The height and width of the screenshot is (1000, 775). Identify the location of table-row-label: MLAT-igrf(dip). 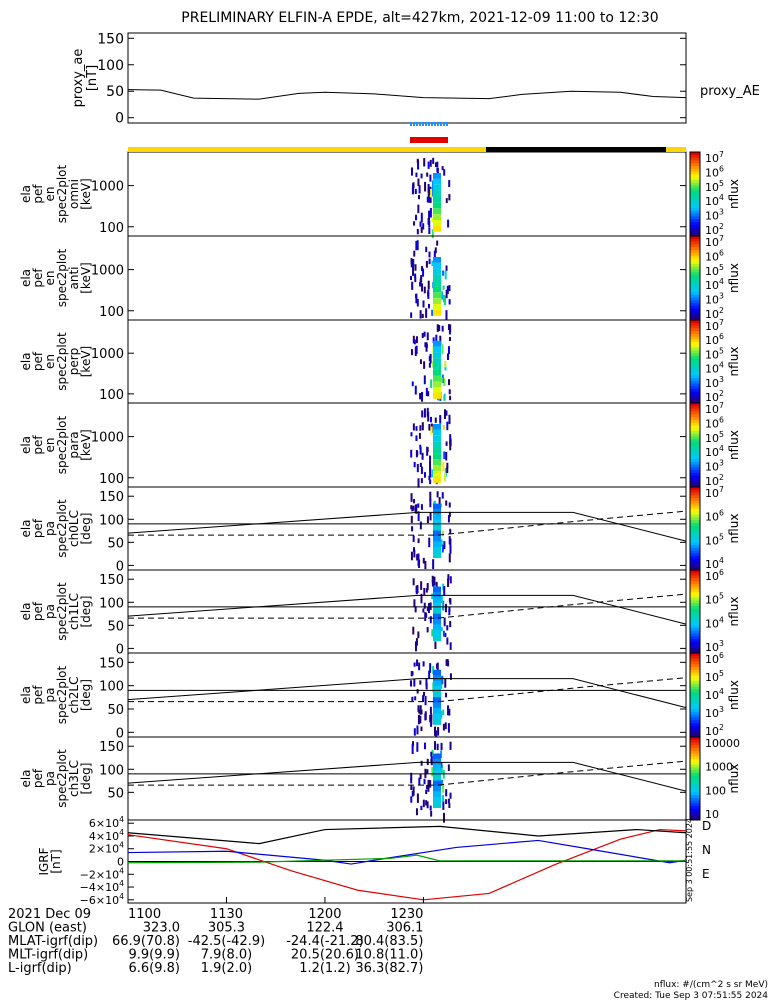
(53, 941).